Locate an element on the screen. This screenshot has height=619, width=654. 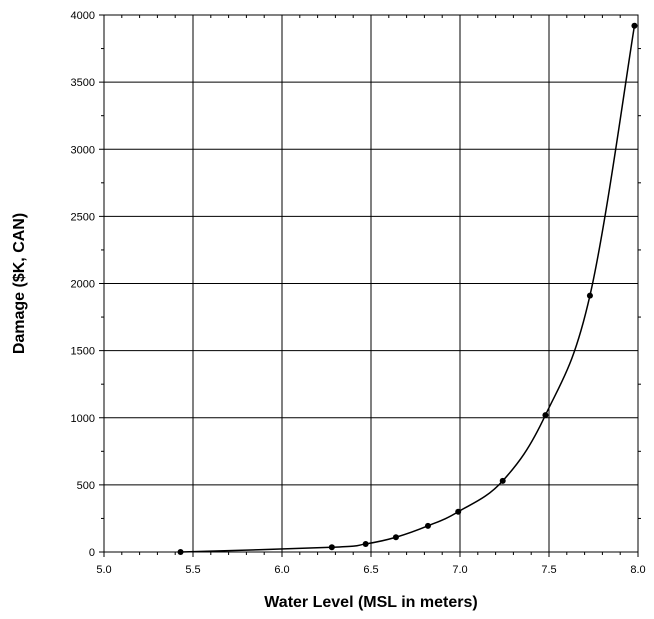
x-tick-label: 7.0 is located at coordinates (459, 570).